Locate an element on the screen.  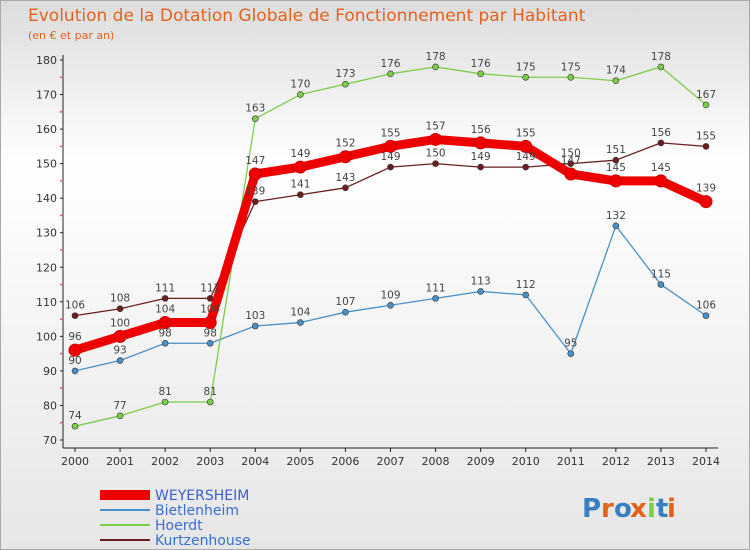
data-label-kurtzenhouse: 143 is located at coordinates (345, 178).